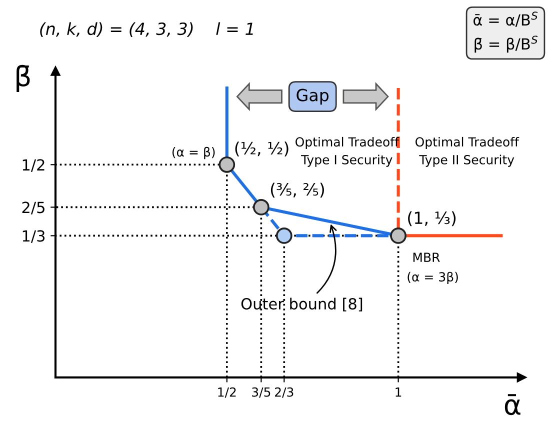 This screenshot has height=444, width=555. Describe the element at coordinates (261, 392) in the screenshot. I see `x-tick-label: 3/5` at that location.